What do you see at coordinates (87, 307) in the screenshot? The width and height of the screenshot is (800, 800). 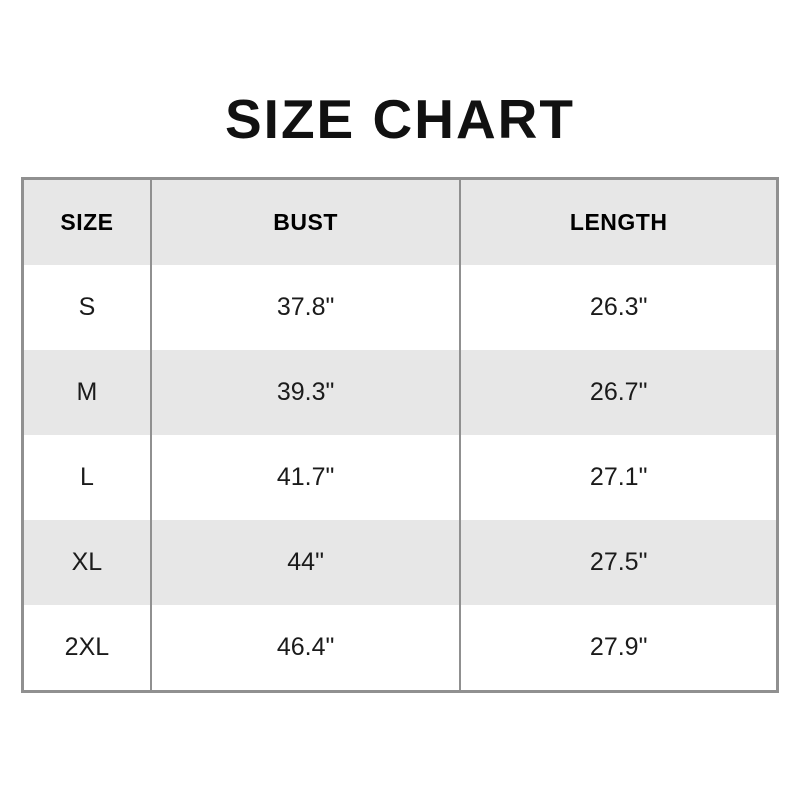 I see `size-cell: S` at bounding box center [87, 307].